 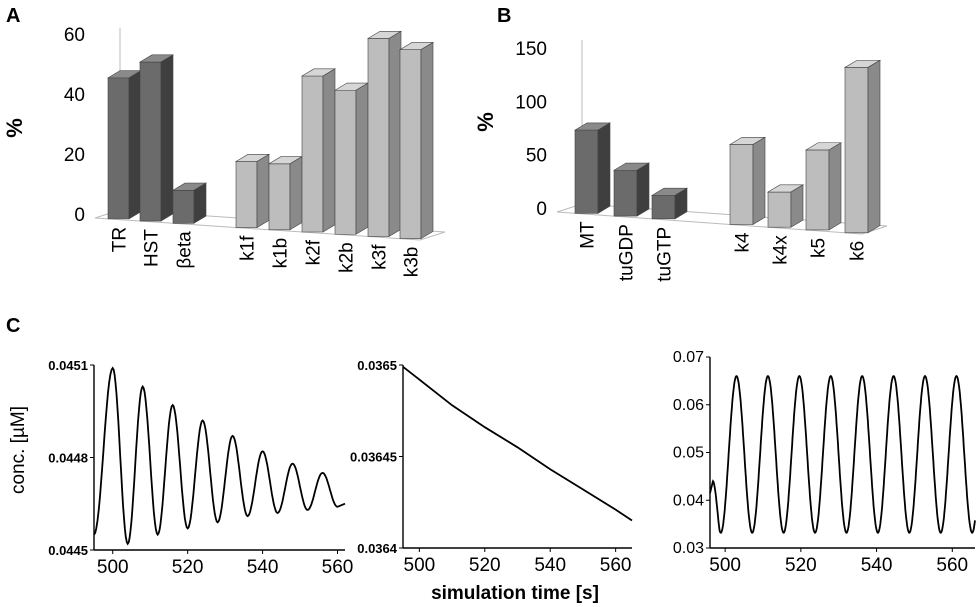 What do you see at coordinates (68, 550) in the screenshot?
I see `C1-ytick-0: 0.0445` at bounding box center [68, 550].